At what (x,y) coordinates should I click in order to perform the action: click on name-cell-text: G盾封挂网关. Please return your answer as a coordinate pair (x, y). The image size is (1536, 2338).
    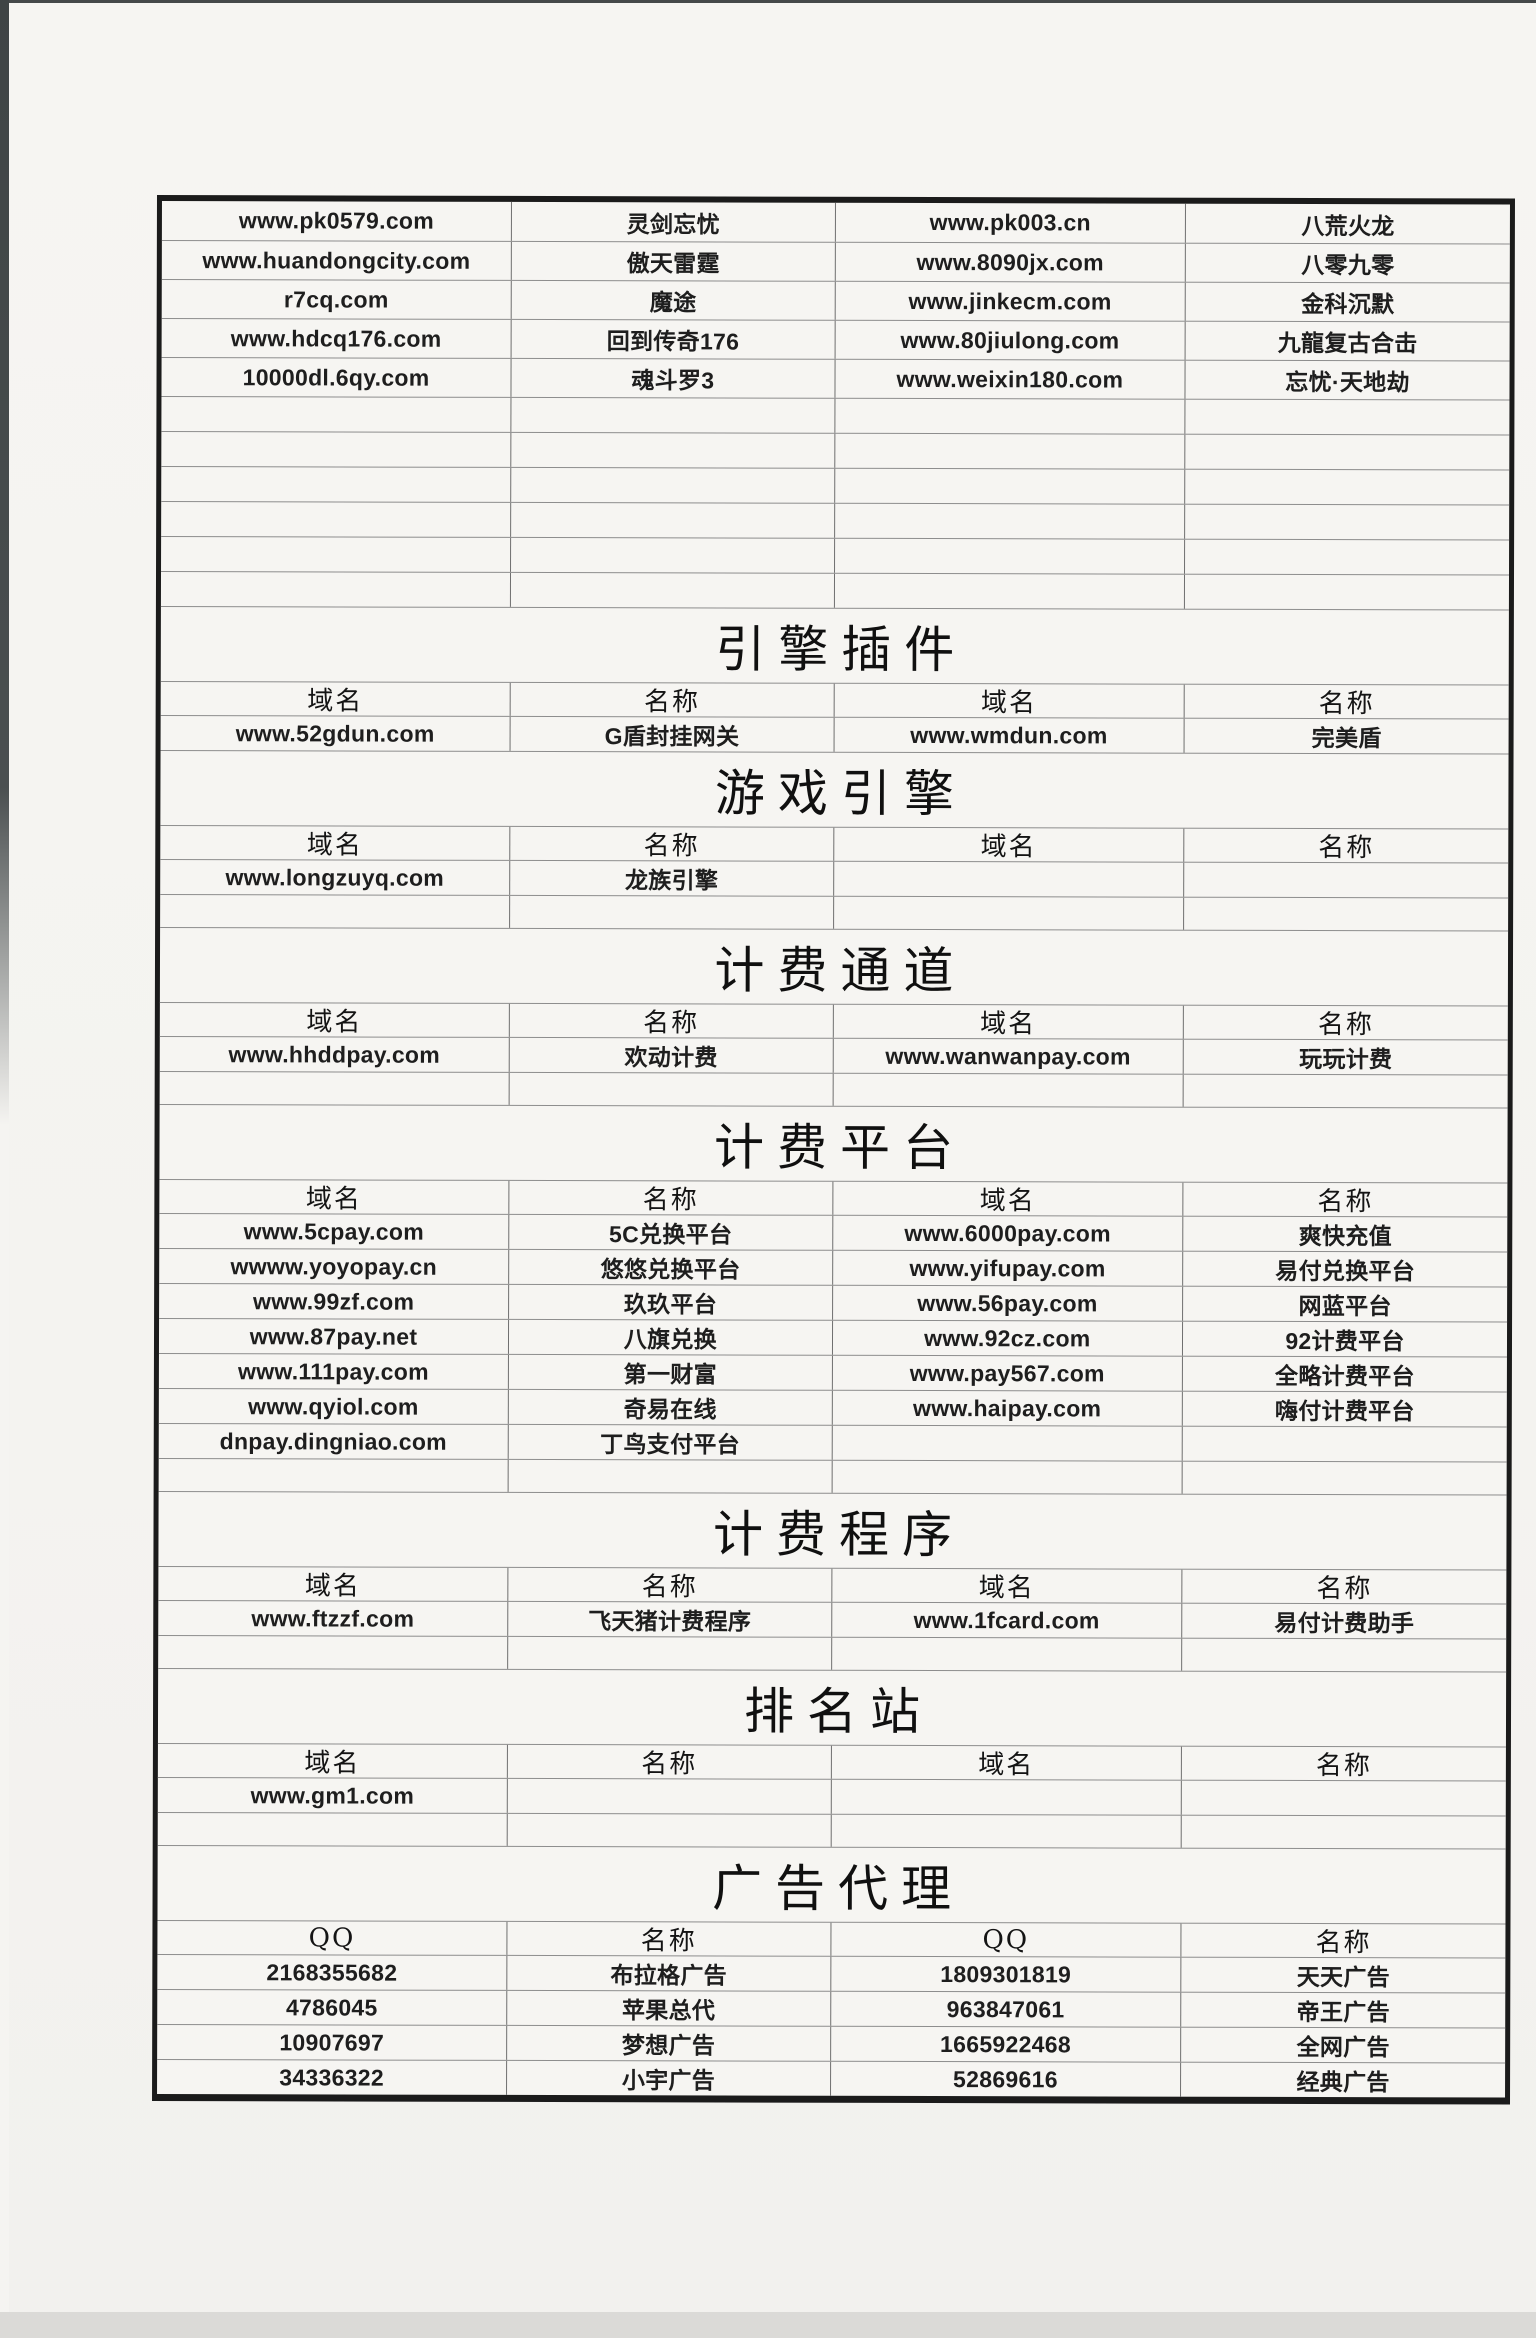
    Looking at the image, I should click on (672, 736).